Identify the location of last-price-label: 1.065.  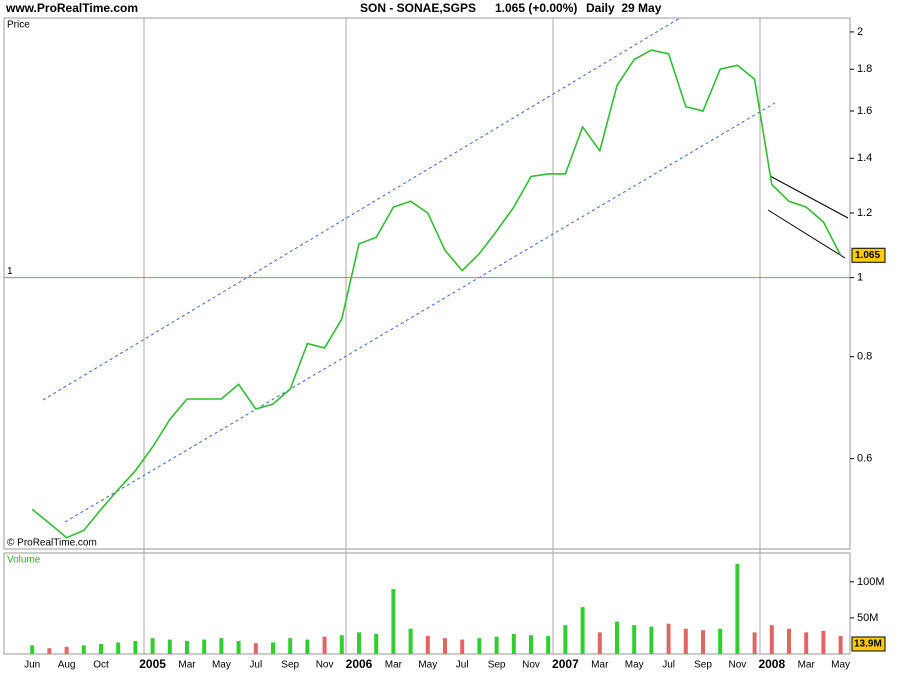
(867, 255).